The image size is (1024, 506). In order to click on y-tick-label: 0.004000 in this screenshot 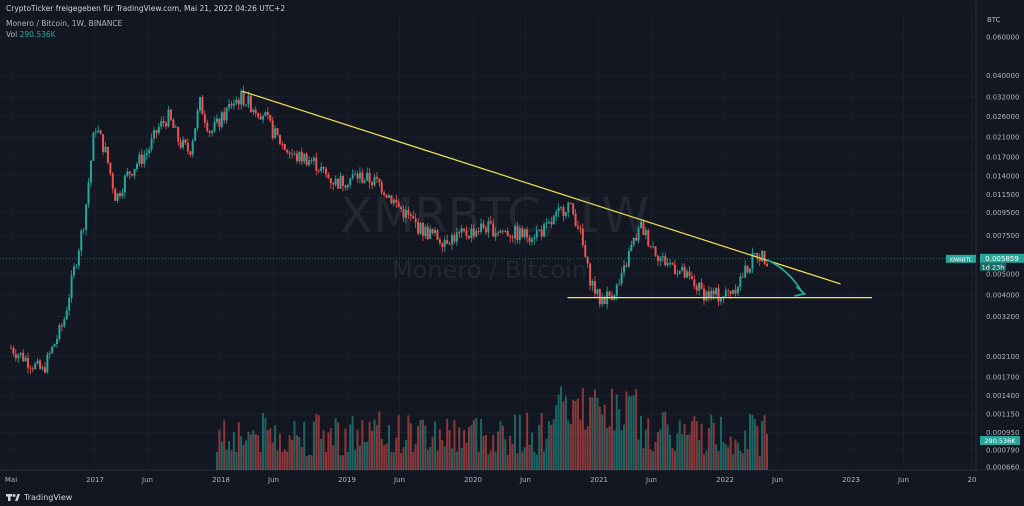, I will do `click(1002, 296)`.